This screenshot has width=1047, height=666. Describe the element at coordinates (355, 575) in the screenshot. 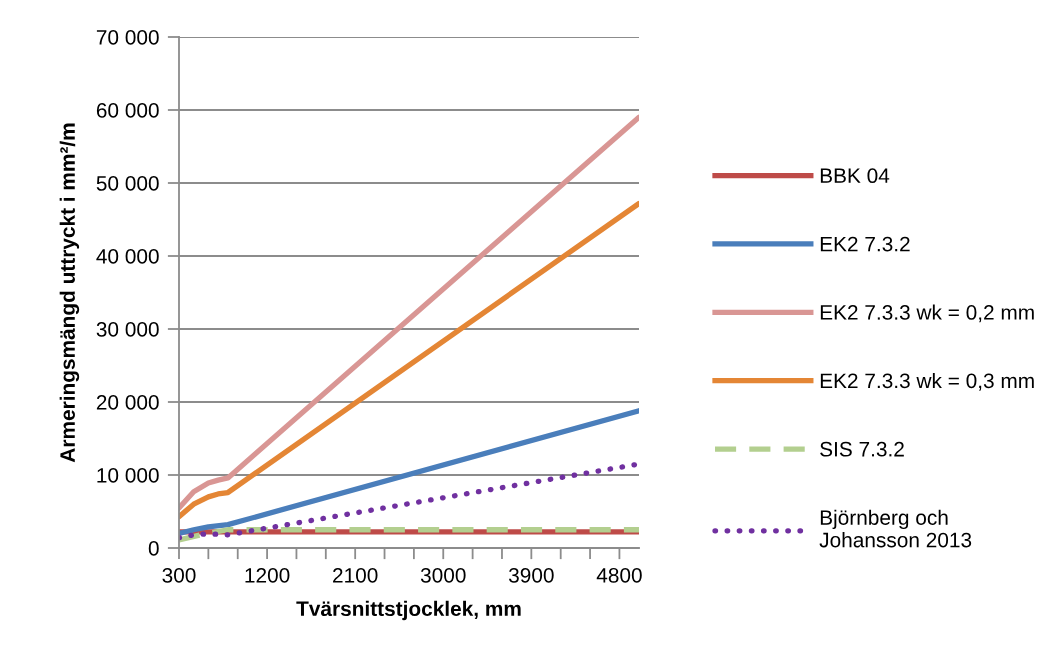

I see `x-tick-label: 2100` at that location.